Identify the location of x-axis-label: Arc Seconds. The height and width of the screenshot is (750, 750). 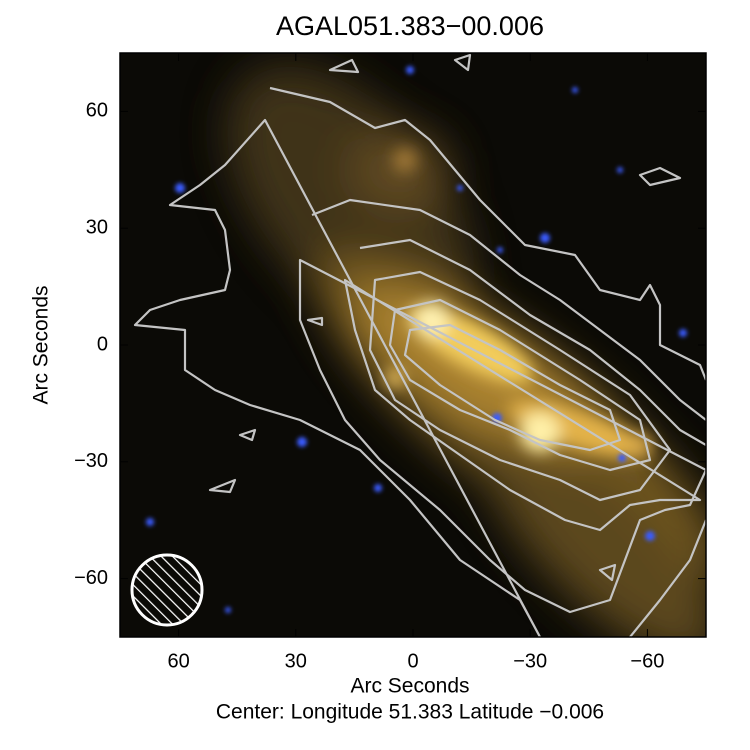
(409, 686).